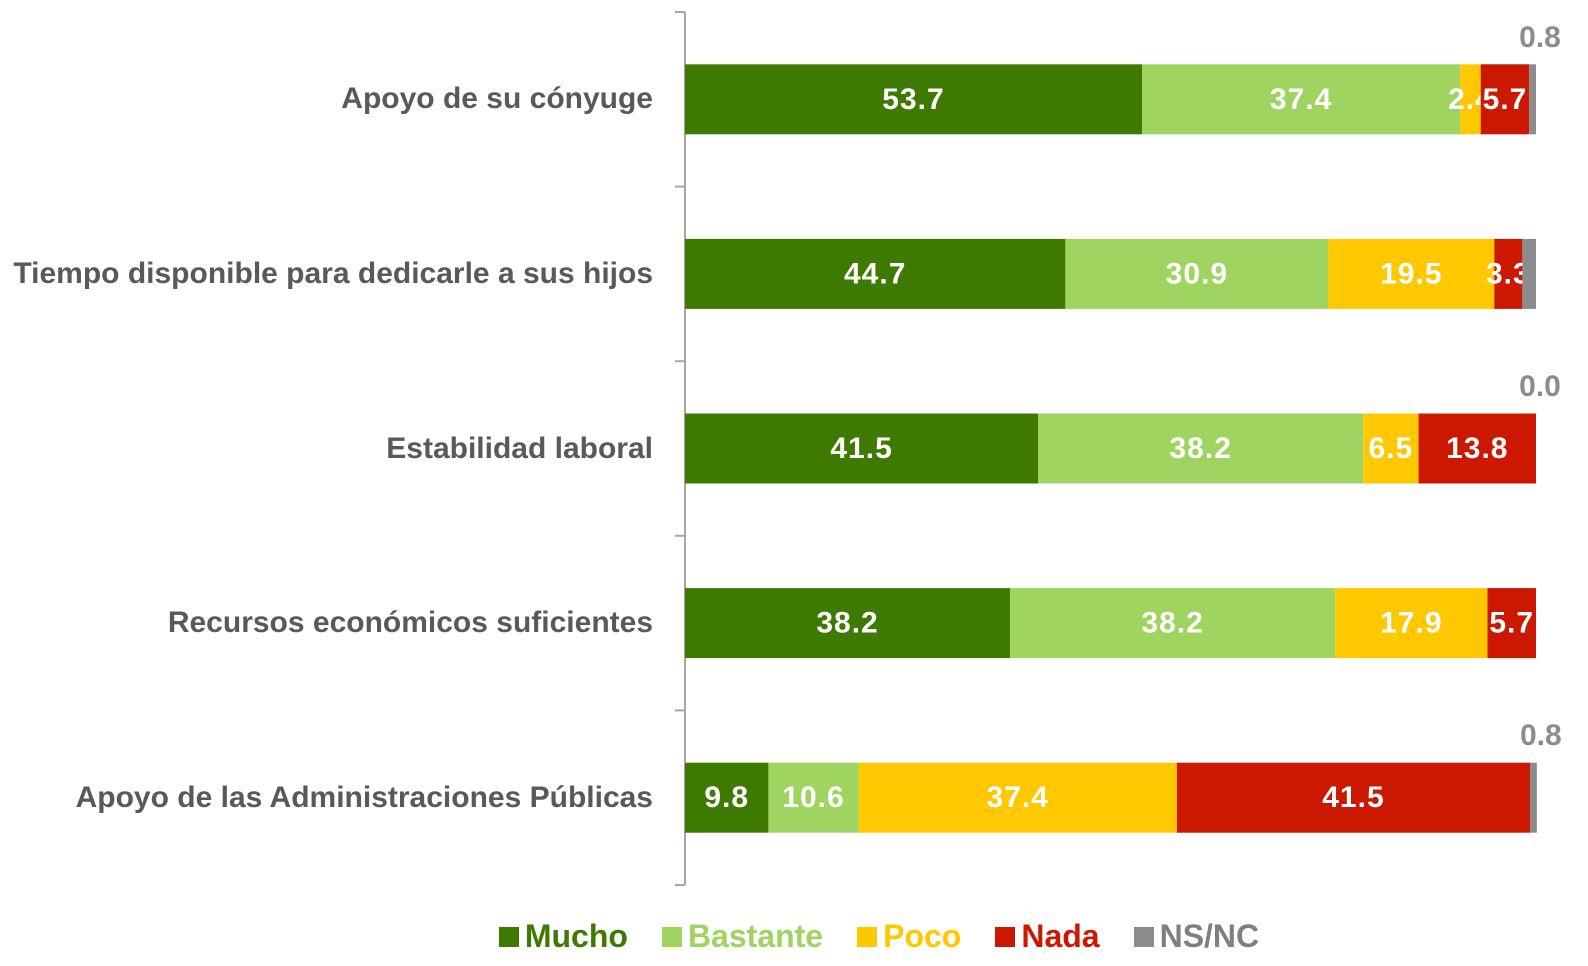 The image size is (1588, 966). Describe the element at coordinates (576, 936) in the screenshot. I see `legend-label: Mucho` at that location.